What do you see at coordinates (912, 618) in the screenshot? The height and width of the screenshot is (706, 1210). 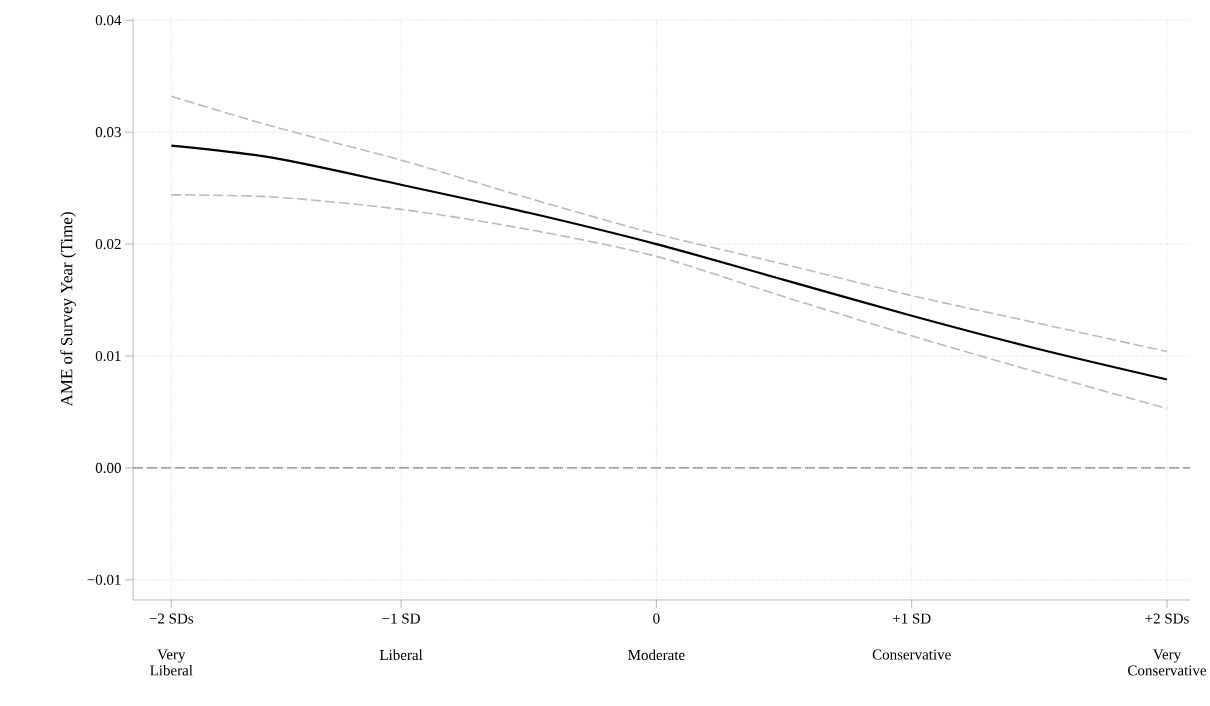 I see `x-tick-label: +1 SD` at bounding box center [912, 618].